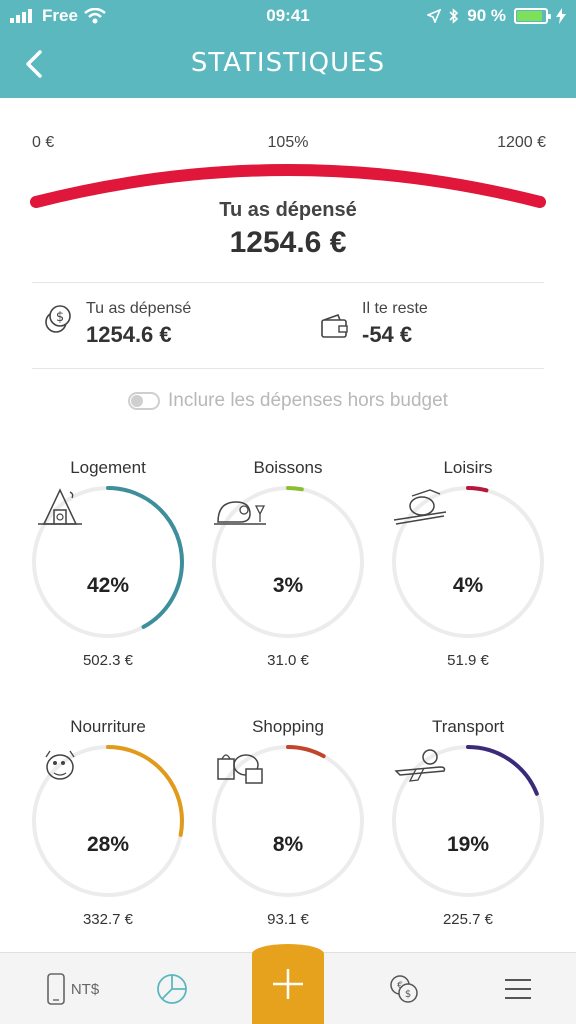 The width and height of the screenshot is (576, 1024). Describe the element at coordinates (288, 210) in the screenshot. I see `gauge-caption: Tu as dépensé` at that location.